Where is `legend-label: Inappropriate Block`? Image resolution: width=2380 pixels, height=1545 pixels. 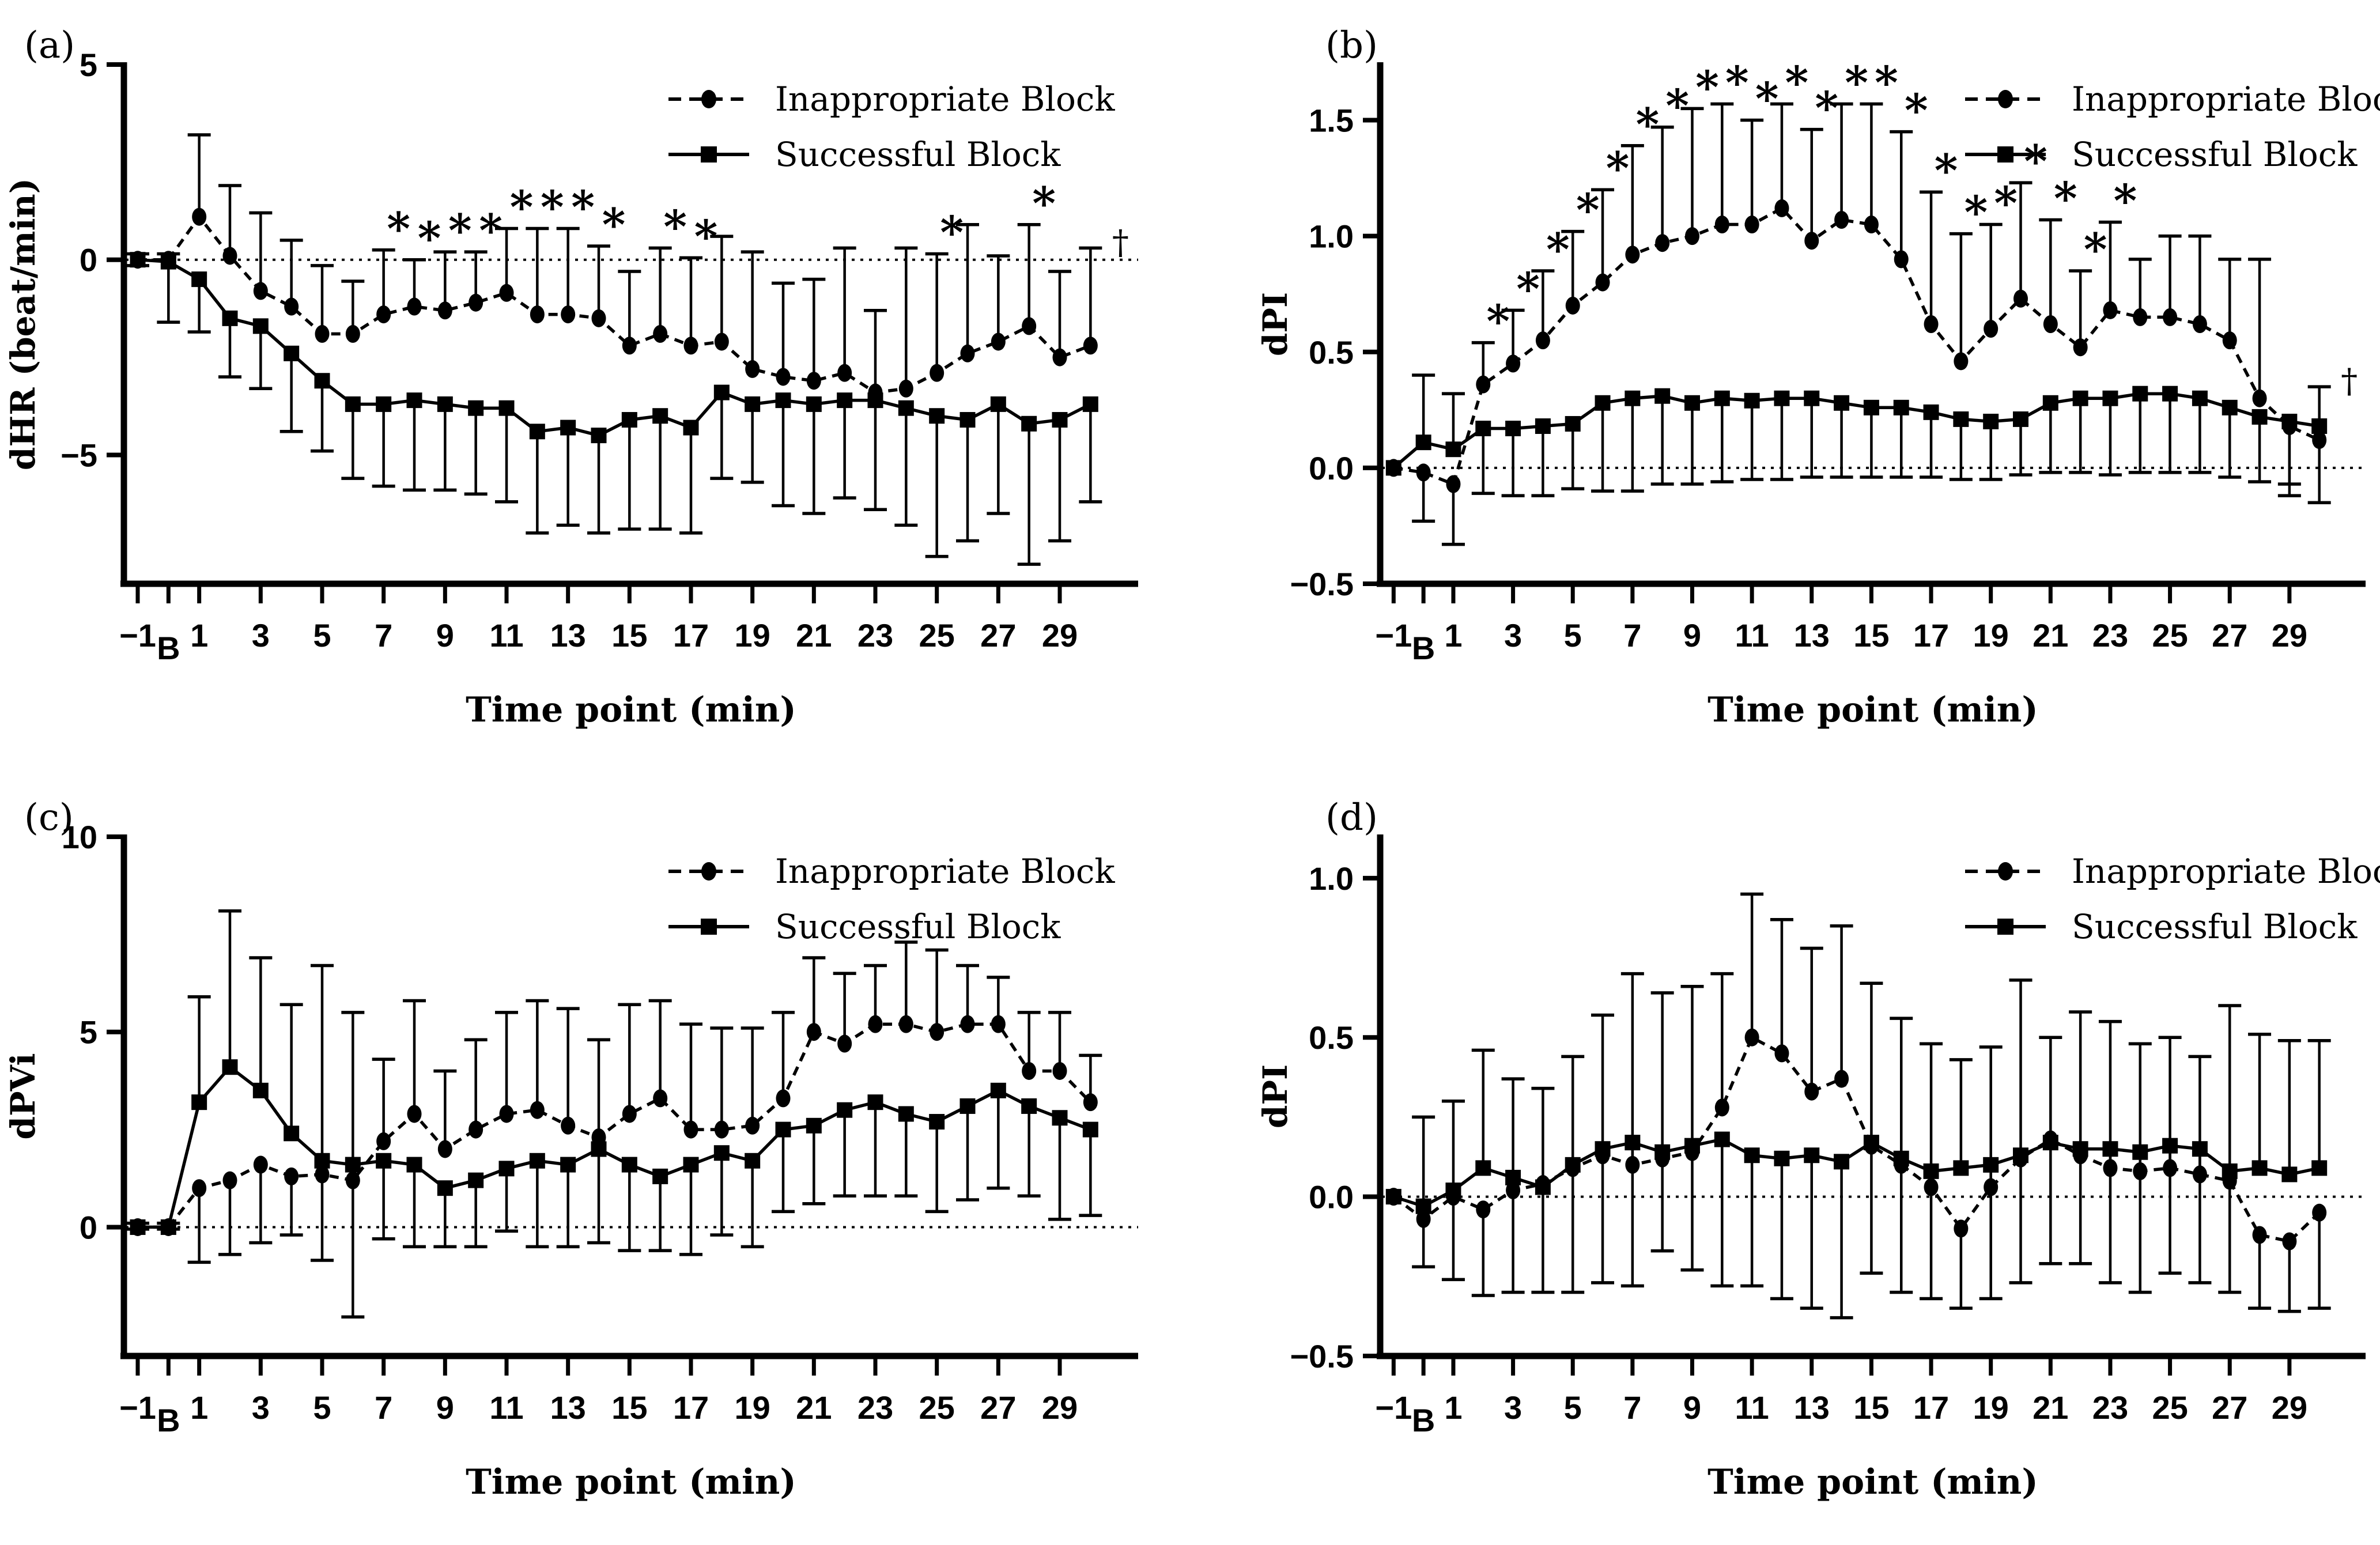 legend-label: Inappropriate Block is located at coordinates (945, 99).